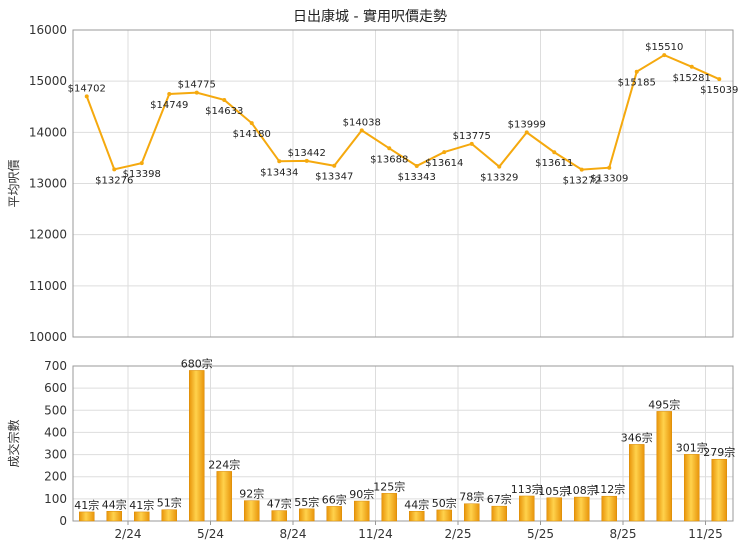  What do you see at coordinates (63, 521) in the screenshot?
I see `bar-panel-ytick-label: 0` at bounding box center [63, 521].